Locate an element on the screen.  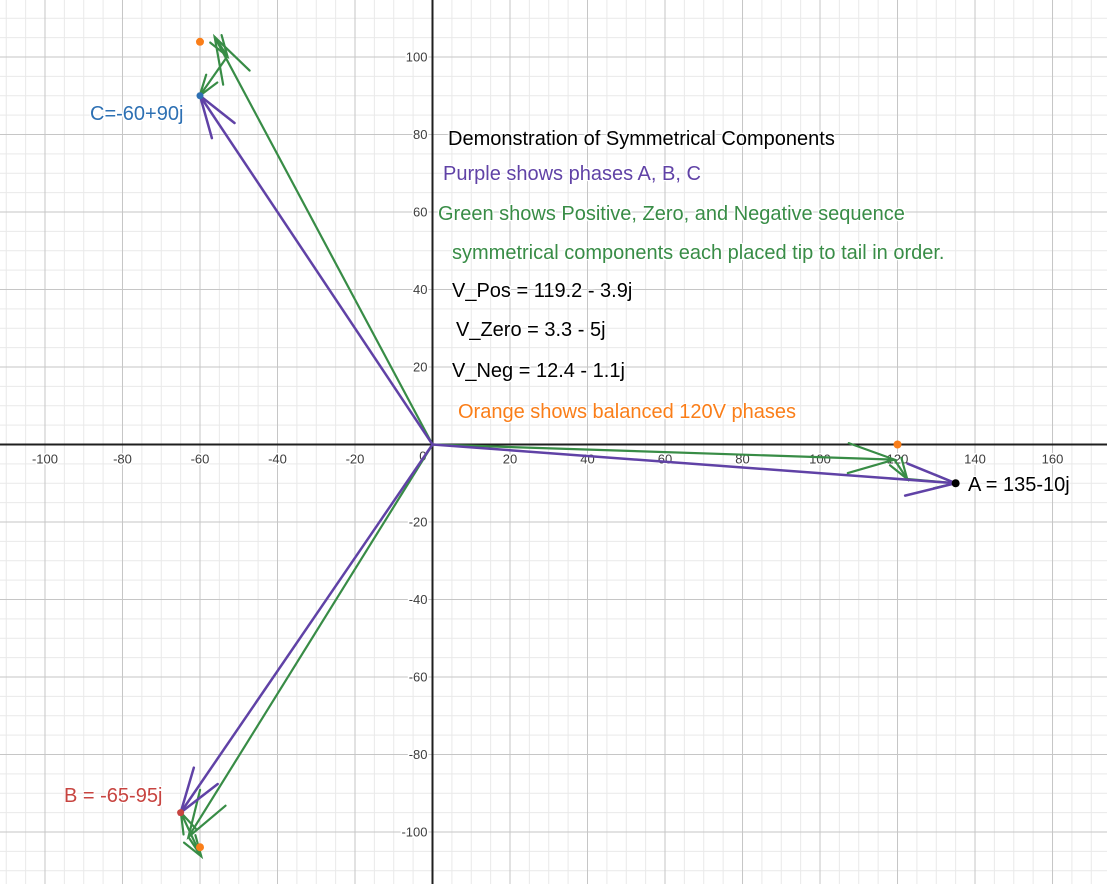
y-tick-label: -20 is located at coordinates (418, 521).